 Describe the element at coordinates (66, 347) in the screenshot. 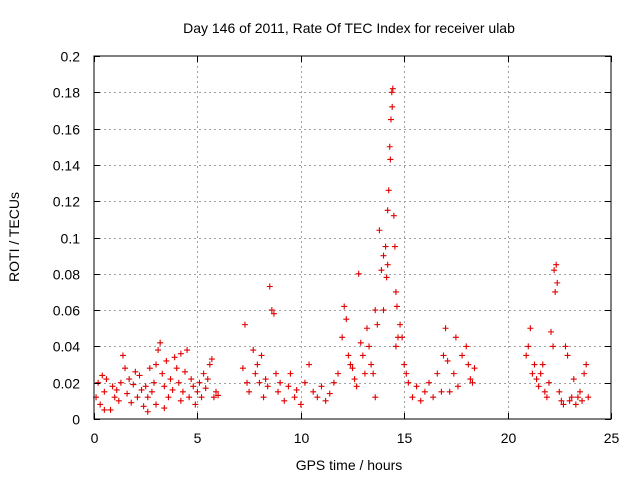

I see `y-tick-label: 0.04` at that location.